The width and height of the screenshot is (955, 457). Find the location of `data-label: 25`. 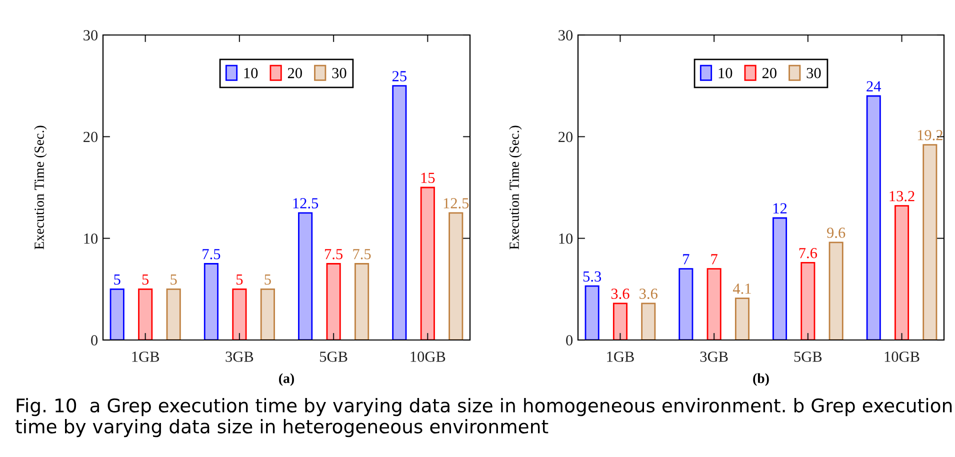

data-label: 25 is located at coordinates (399, 76).